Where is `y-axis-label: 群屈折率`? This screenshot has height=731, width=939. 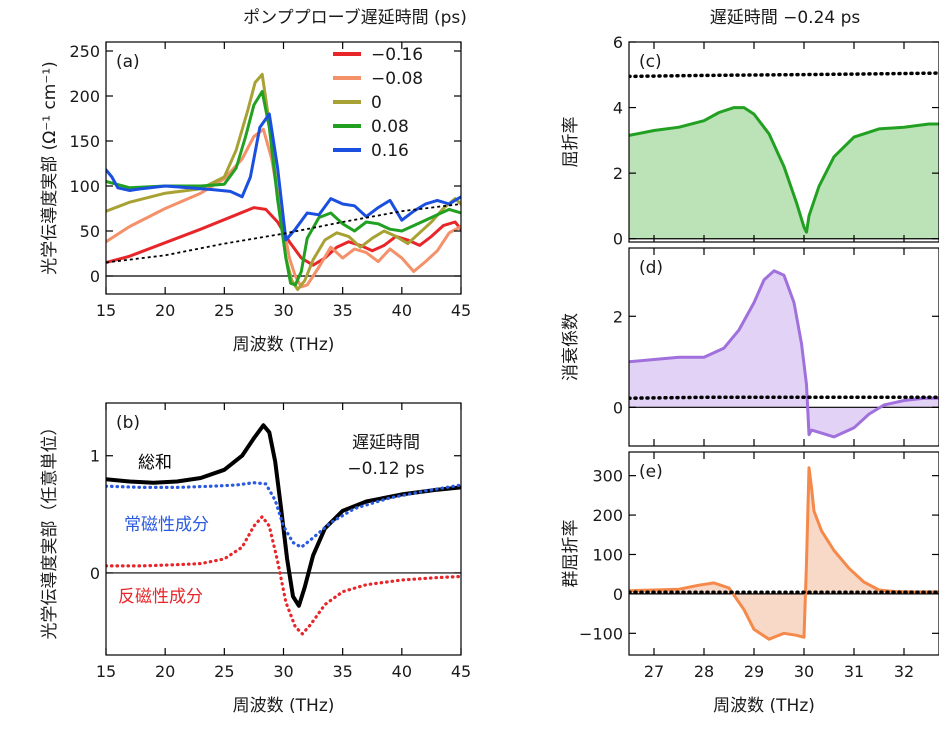 y-axis-label: 群屈折率 is located at coordinates (571, 554).